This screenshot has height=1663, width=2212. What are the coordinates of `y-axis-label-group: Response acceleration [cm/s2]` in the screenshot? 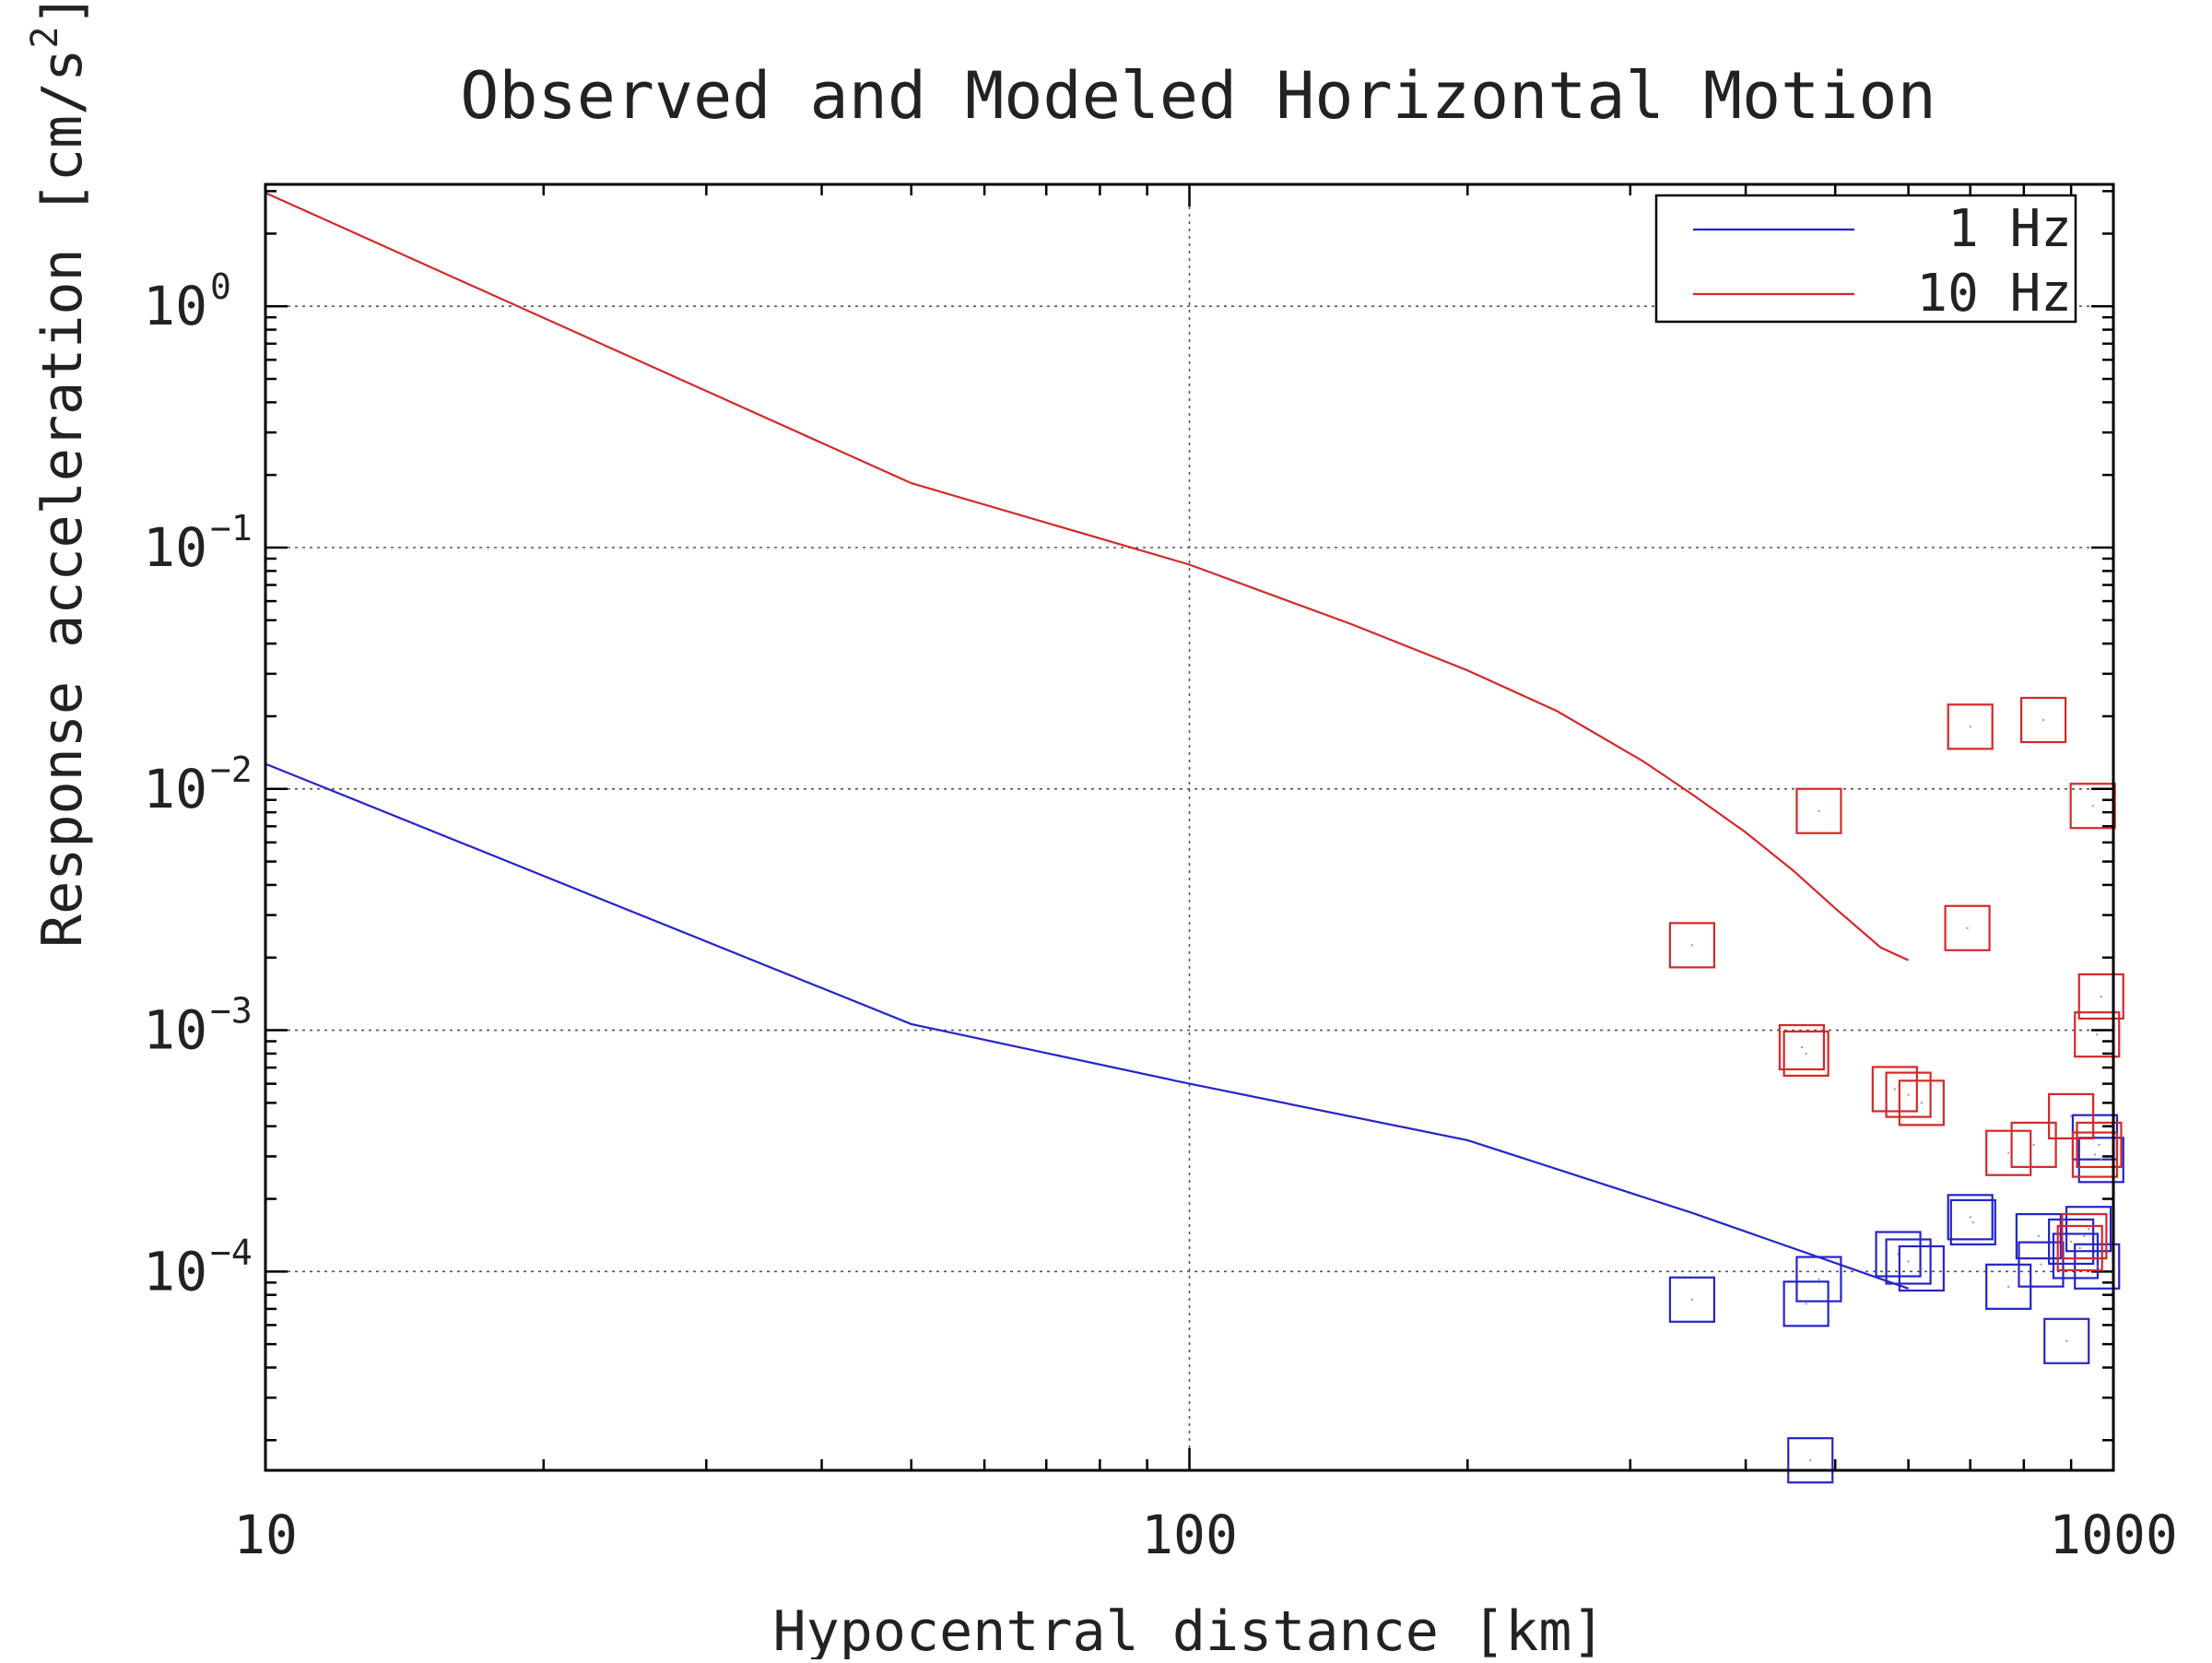 It's located at (59, 474).